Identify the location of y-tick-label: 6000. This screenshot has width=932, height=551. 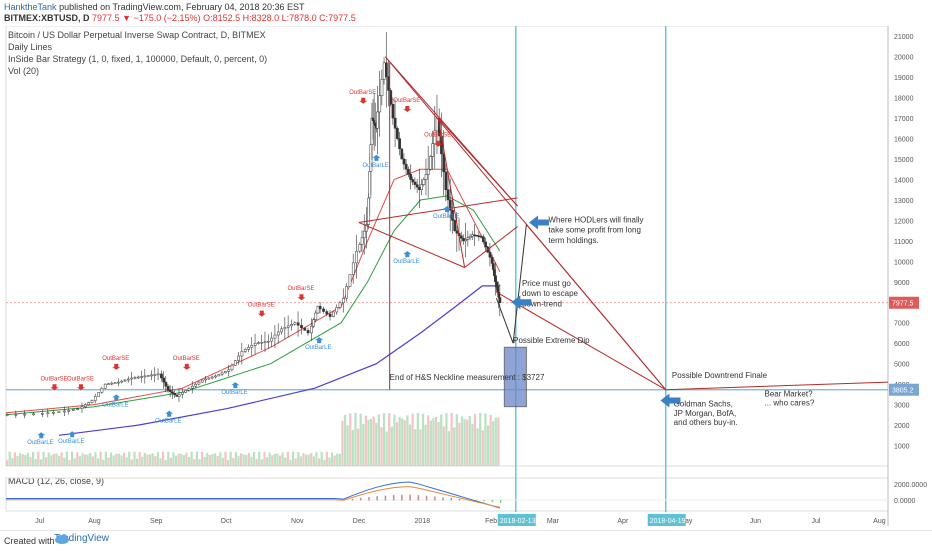
(902, 344).